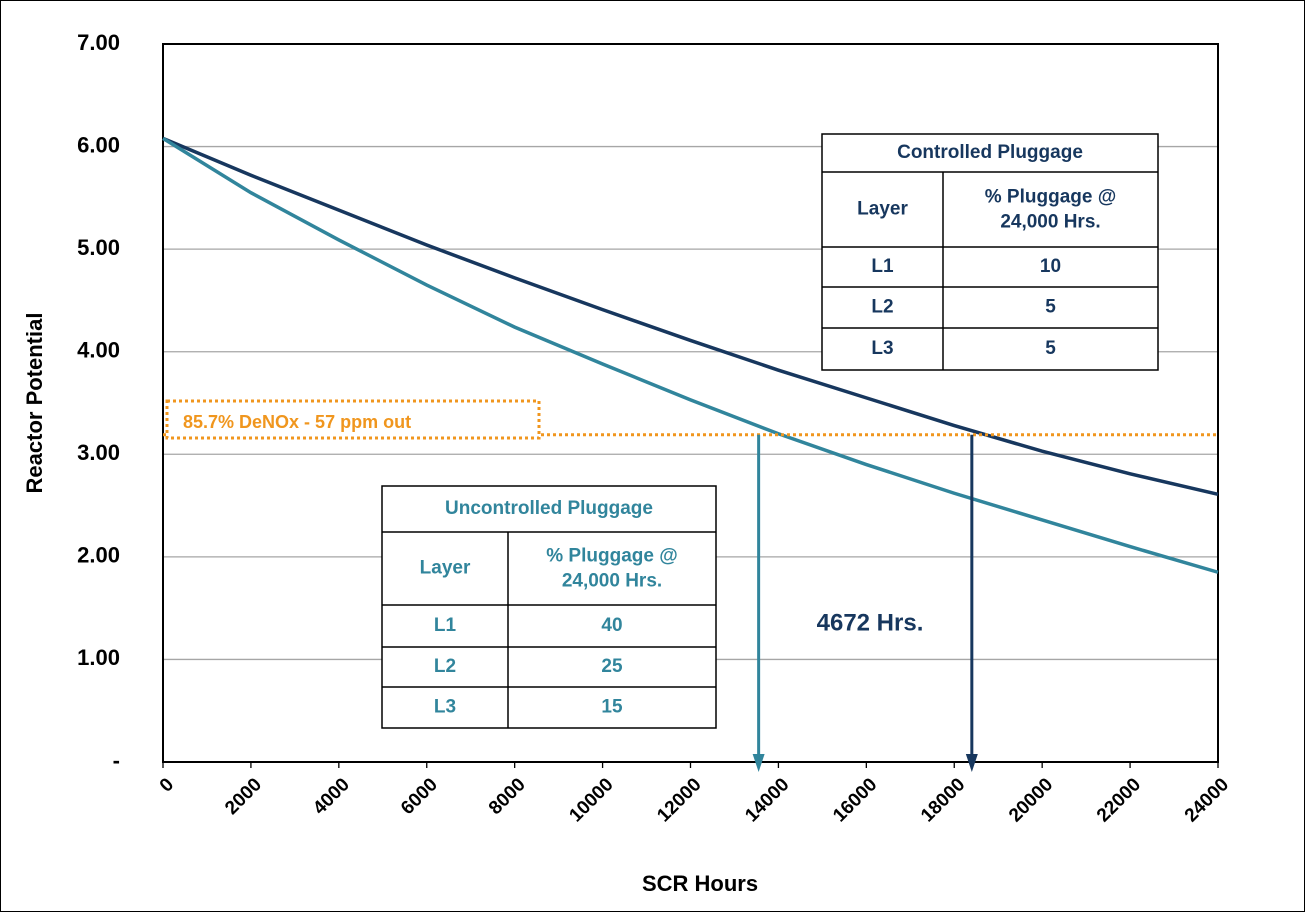 This screenshot has width=1305, height=912. I want to click on y-tick-label: 7.00, so click(98, 42).